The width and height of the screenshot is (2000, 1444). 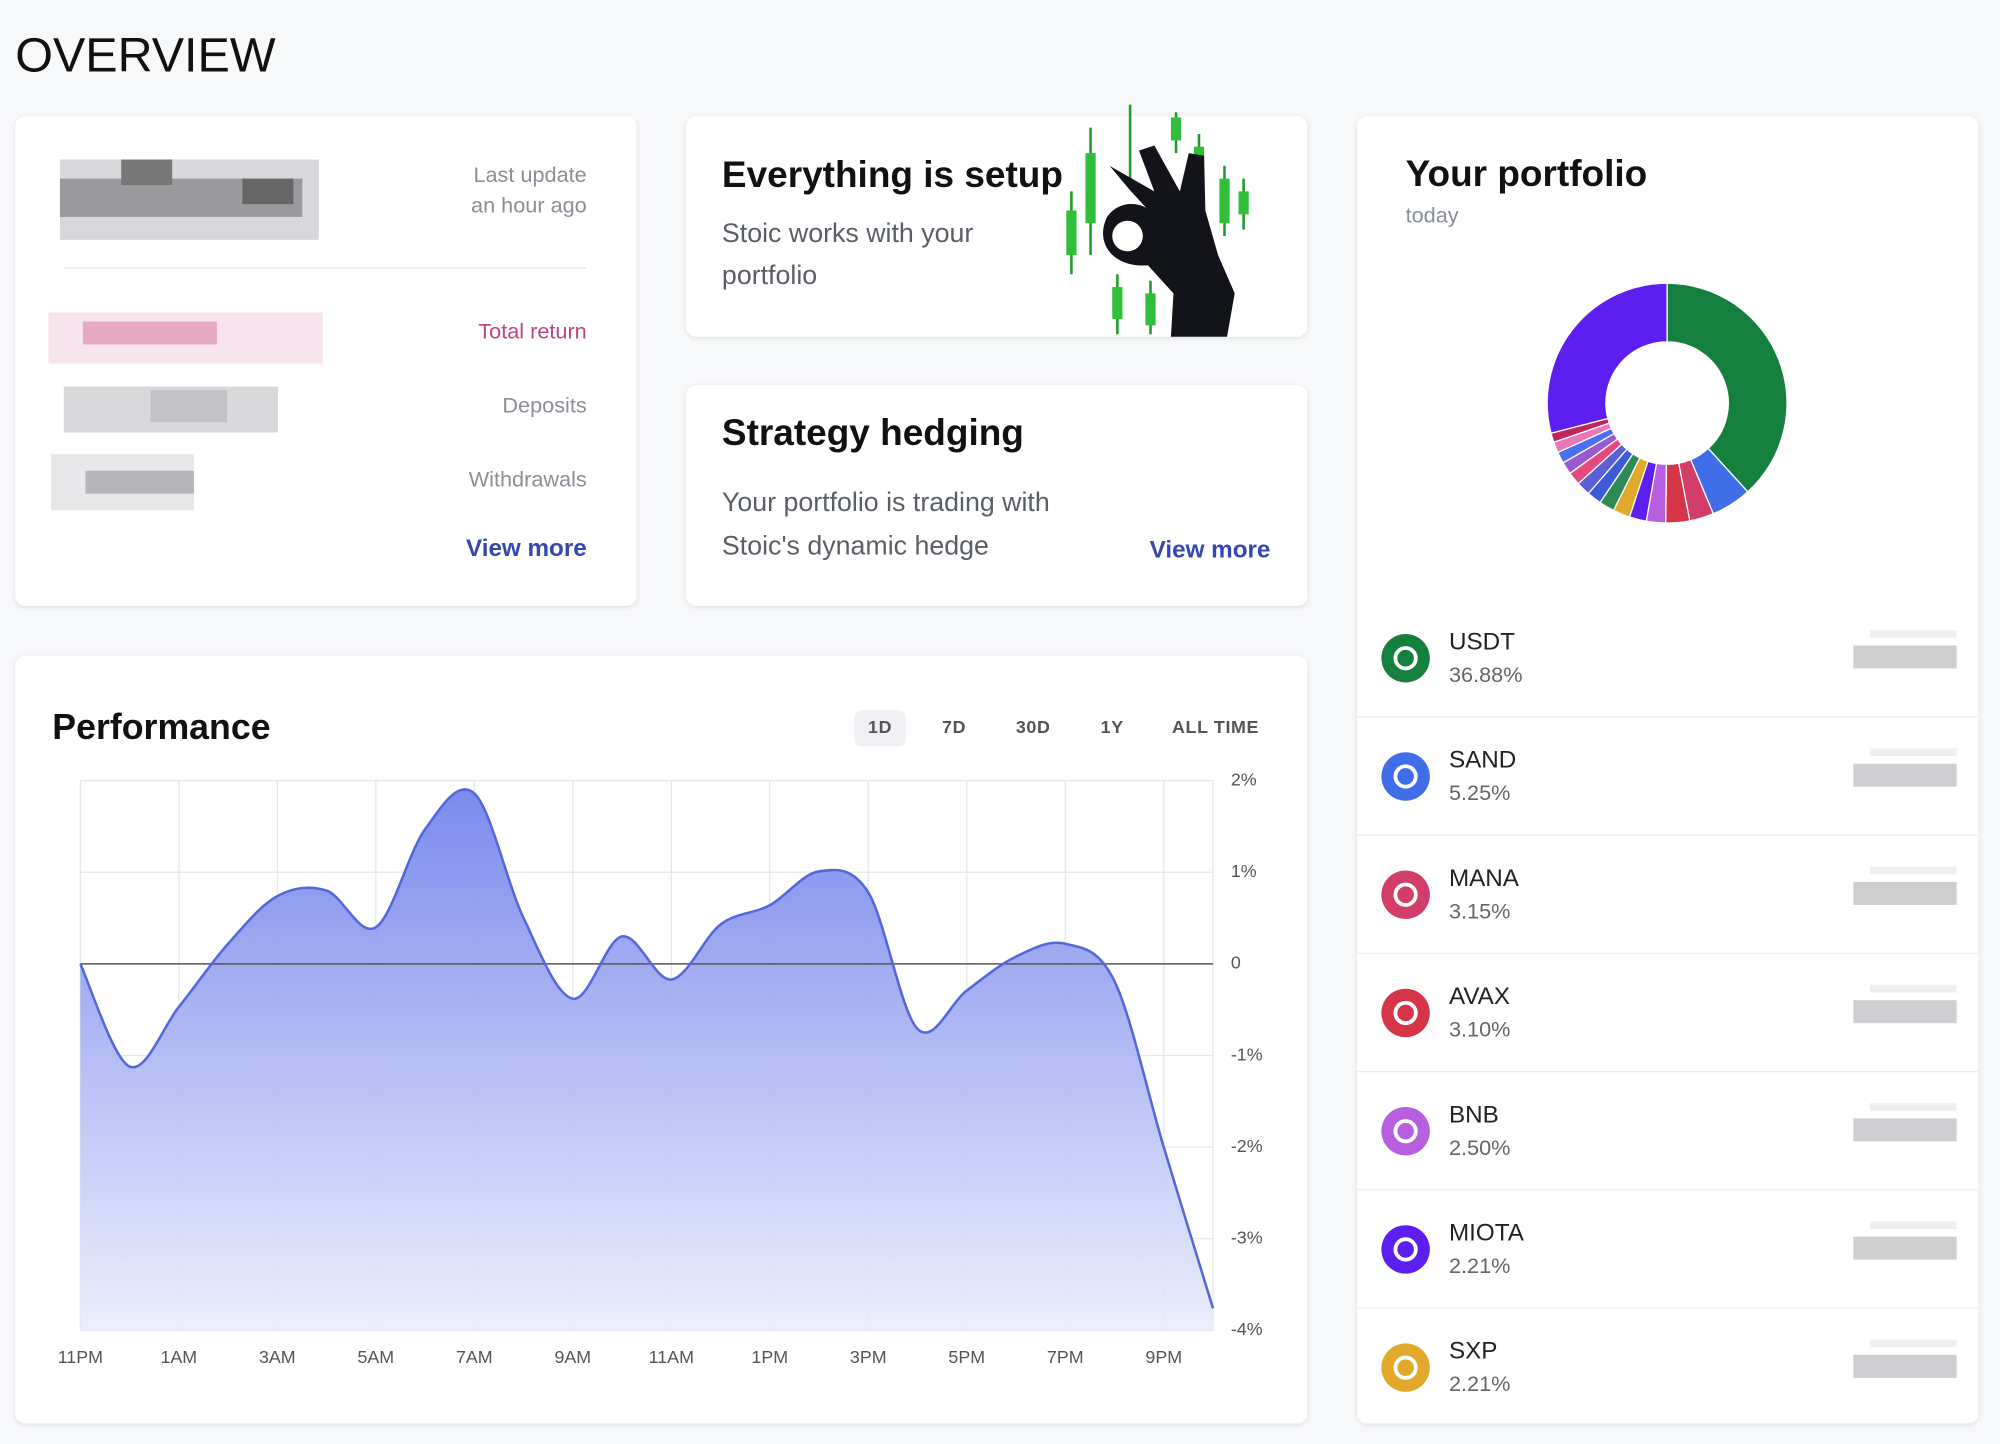 What do you see at coordinates (1056, 728) in the screenshot?
I see `range-tabs: 1D 7D 30D 1Y ALL TIME` at bounding box center [1056, 728].